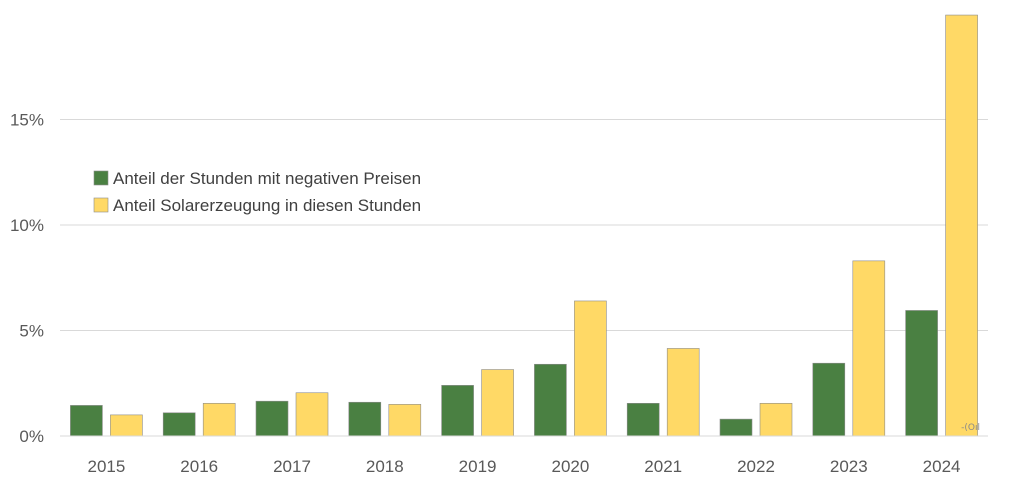  I want to click on bar-series-2-2023, so click(869, 348).